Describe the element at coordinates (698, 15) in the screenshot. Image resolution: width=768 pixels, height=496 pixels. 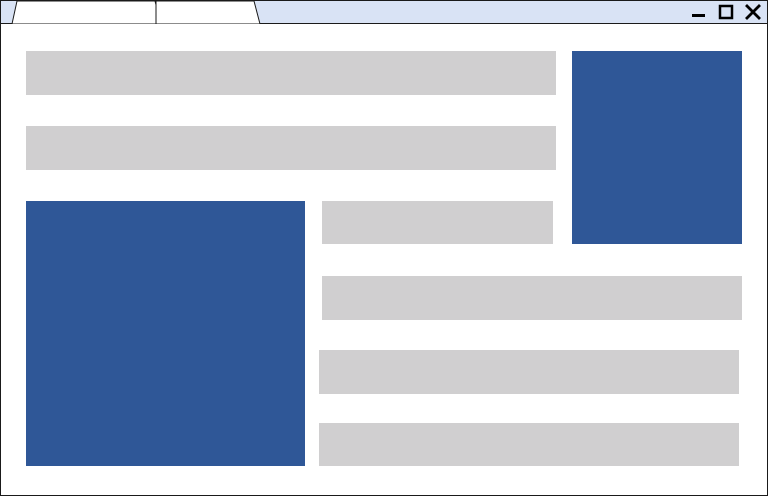
I see `minimize-icon` at that location.